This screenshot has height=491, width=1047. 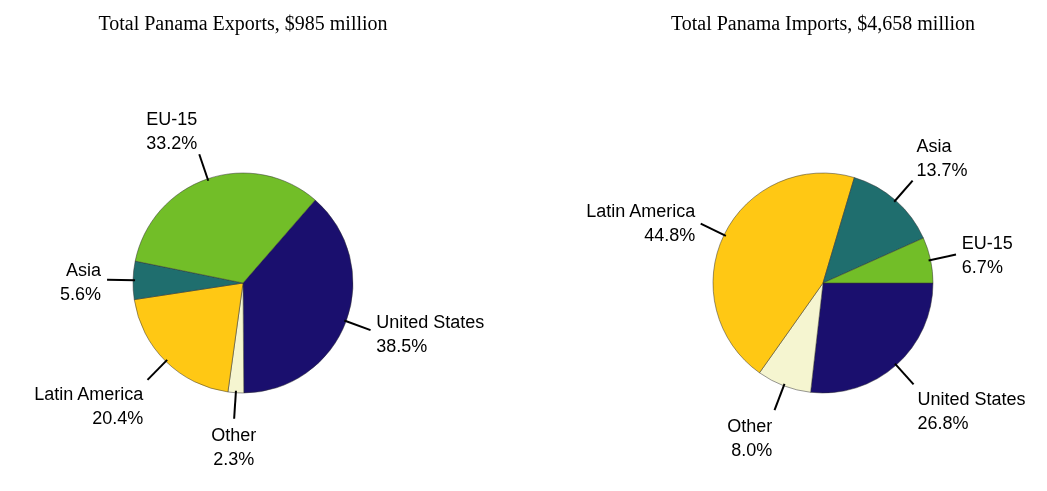 I want to click on data-label: 33.2%, so click(x=172, y=142).